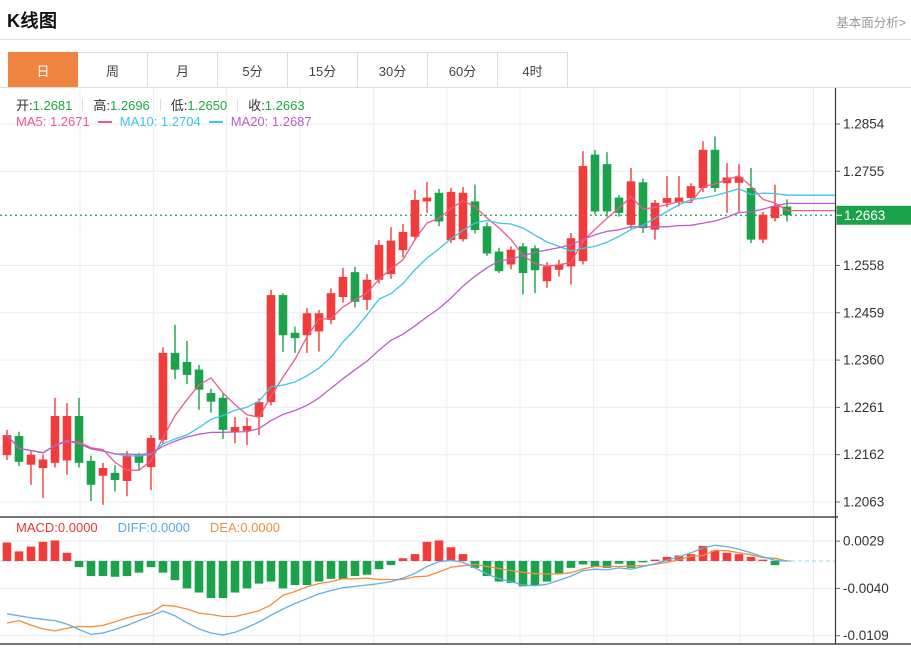 The width and height of the screenshot is (911, 650). What do you see at coordinates (863, 454) in the screenshot?
I see `svg-text: 1.2162` at bounding box center [863, 454].